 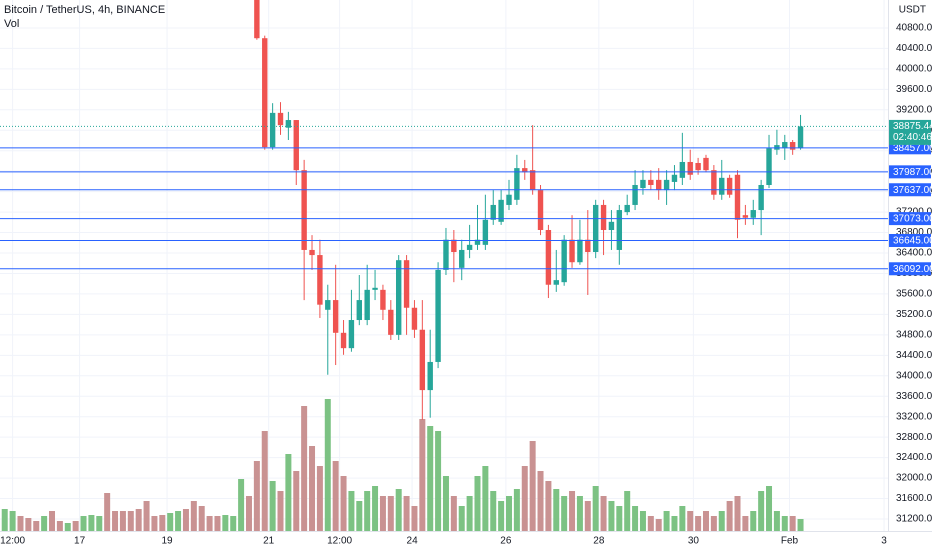 I want to click on y-tick-label: 40800.00, so click(x=914, y=28).